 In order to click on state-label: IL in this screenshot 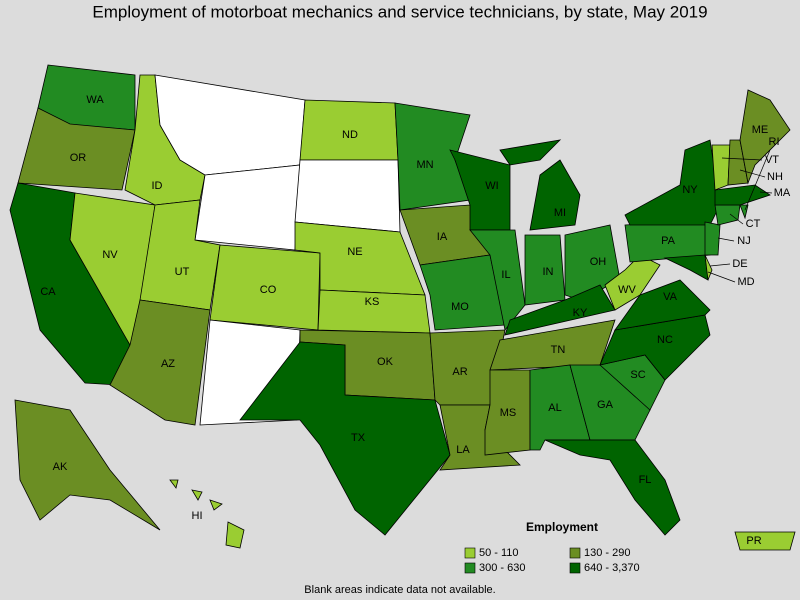, I will do `click(505, 275)`.